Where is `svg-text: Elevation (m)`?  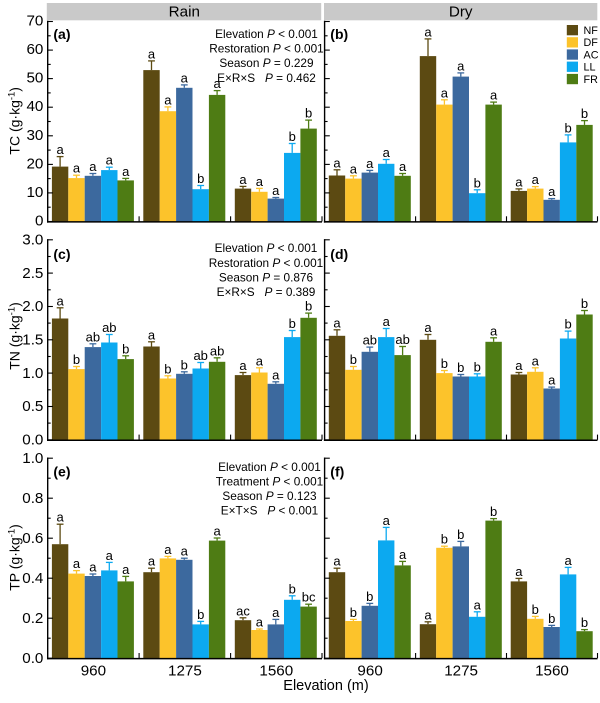 svg-text: Elevation (m) is located at coordinates (325, 686).